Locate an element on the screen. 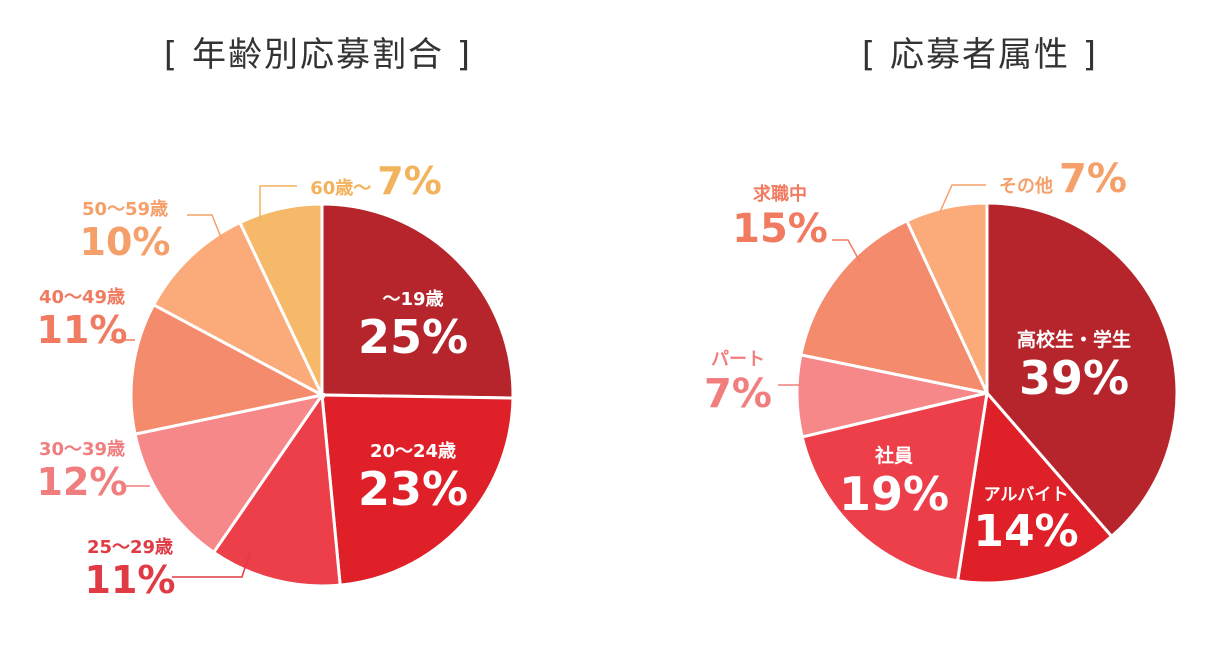 This screenshot has width=1211, height=648. slice-label: 60歳～ 7% is located at coordinates (376, 181).